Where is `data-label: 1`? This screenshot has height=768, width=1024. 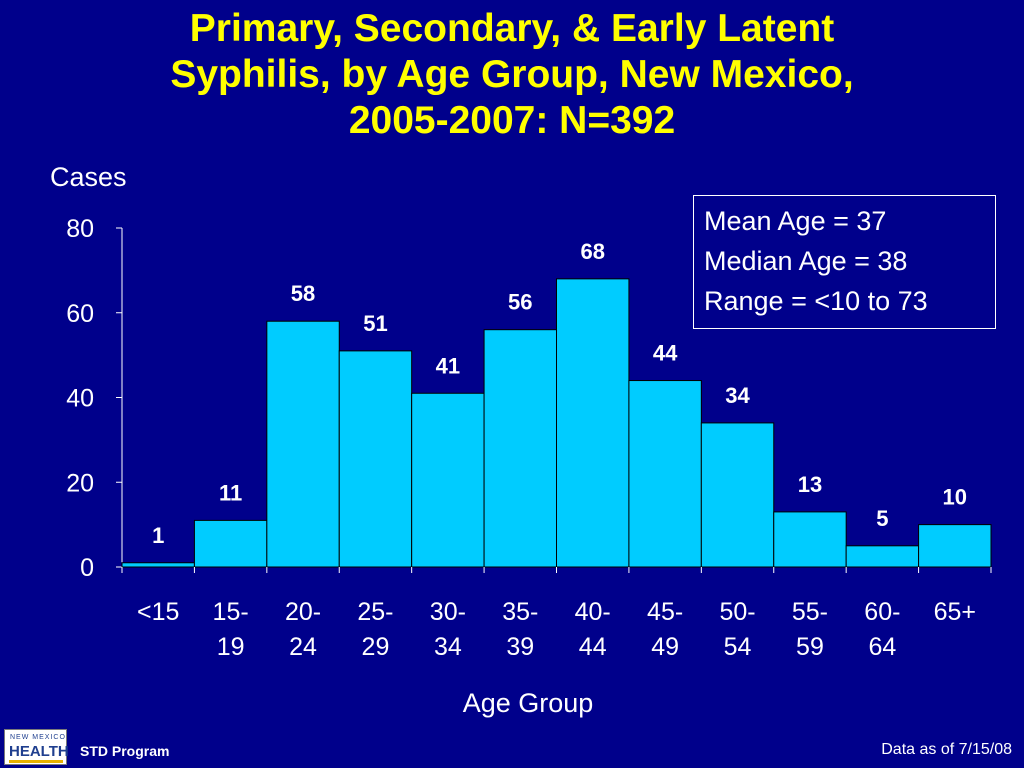 data-label: 1 is located at coordinates (158, 535).